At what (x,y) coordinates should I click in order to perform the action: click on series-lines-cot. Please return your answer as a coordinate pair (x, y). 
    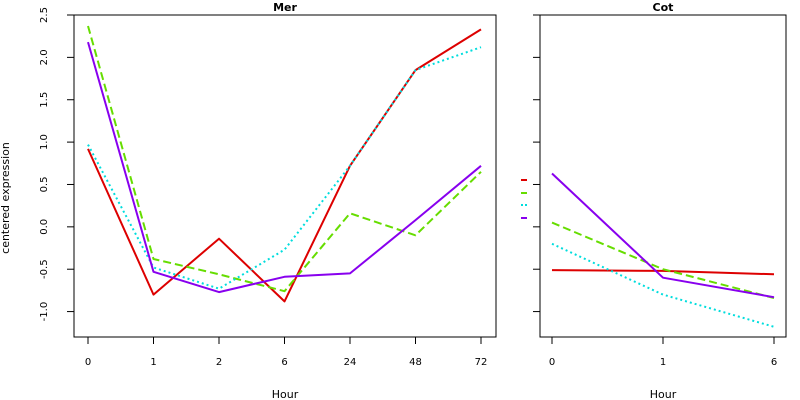
    Looking at the image, I should click on (663, 250).